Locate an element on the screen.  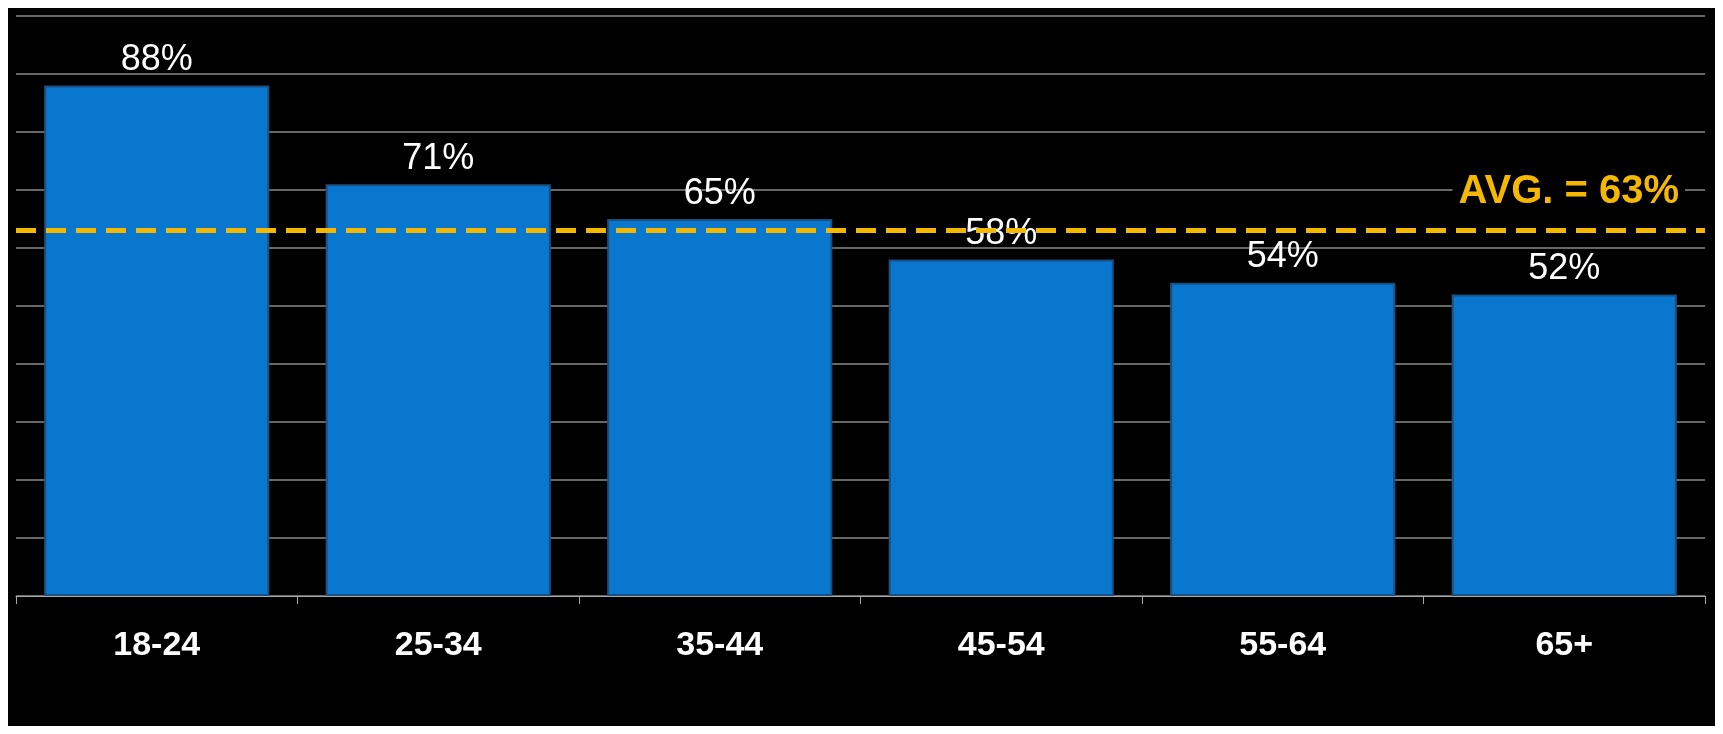
x-tick-label: 18-24 is located at coordinates (157, 643).